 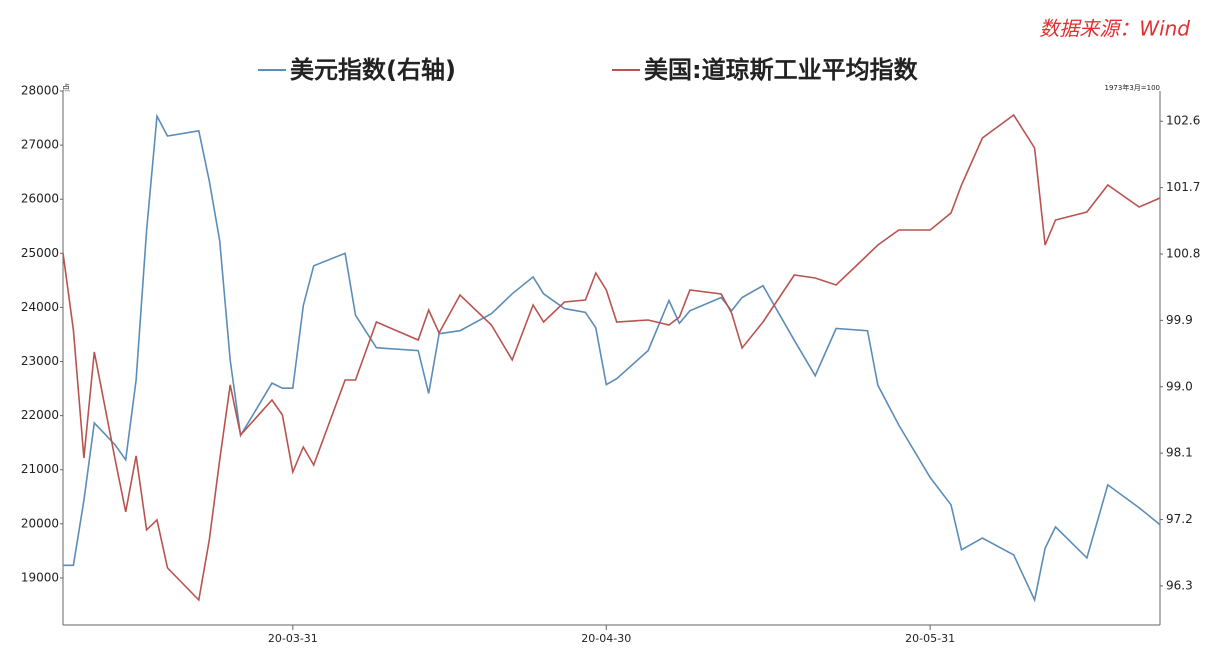 What do you see at coordinates (781, 70) in the screenshot?
I see `legend-label: 美国:道琼斯工业平均指数` at bounding box center [781, 70].